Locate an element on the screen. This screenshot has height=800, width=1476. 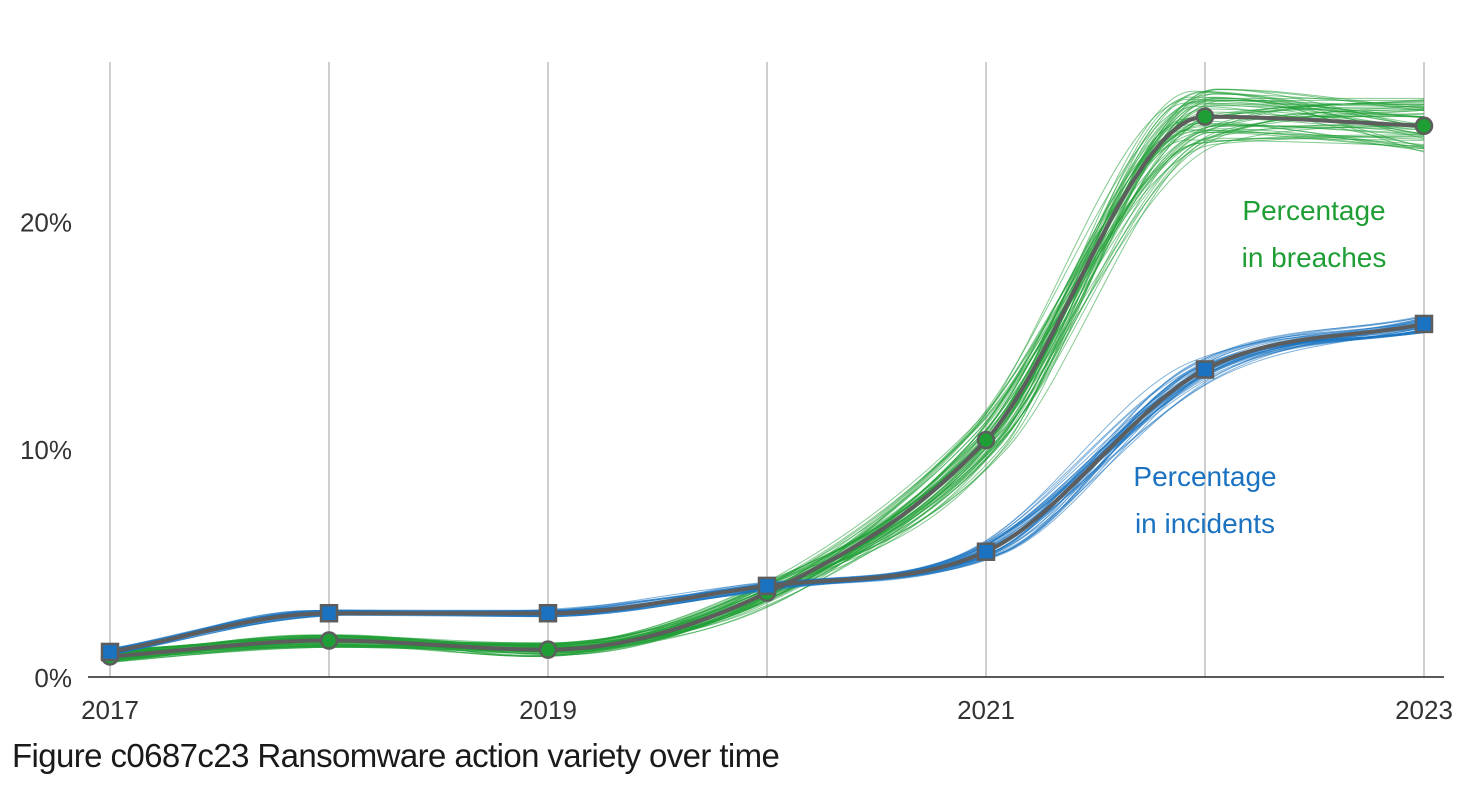
series-label-breaches: Percentage in breaches is located at coordinates (1314, 234).